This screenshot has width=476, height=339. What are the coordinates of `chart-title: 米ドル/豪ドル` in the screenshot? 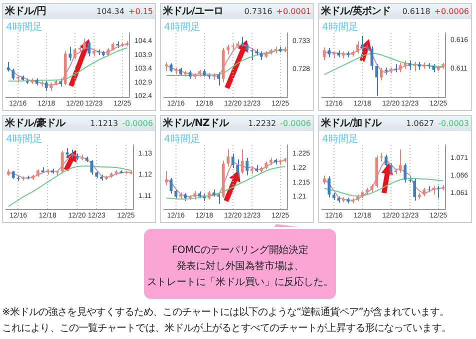 It's located at (36, 123).